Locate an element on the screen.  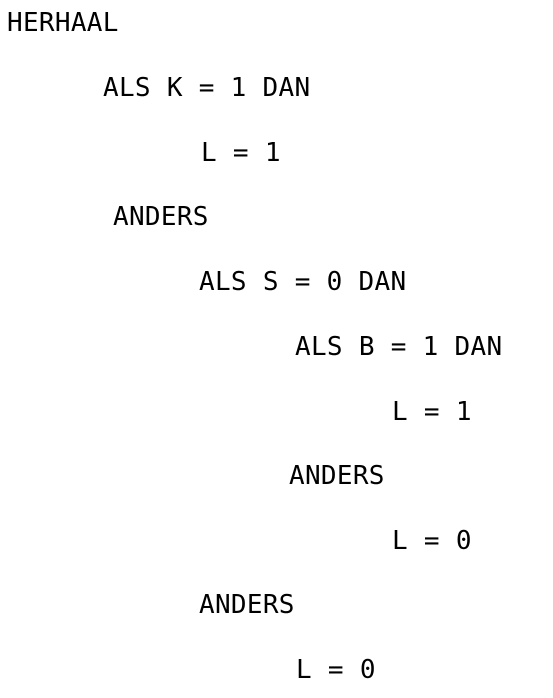
code-line-als-s: ALS S = 0 DAN is located at coordinates (303, 282).